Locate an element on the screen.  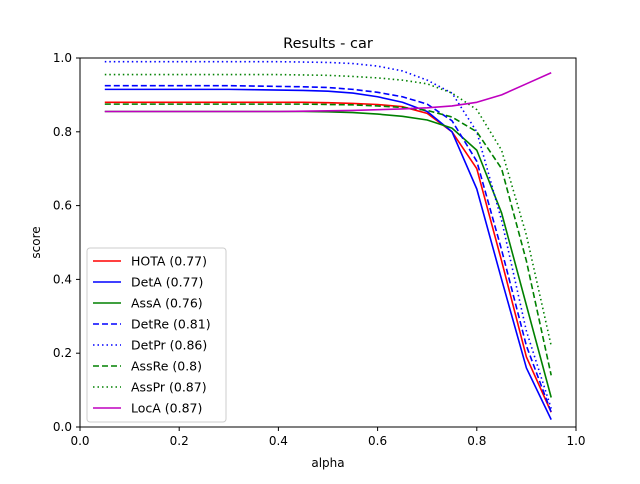
chart-title: Results - car is located at coordinates (328, 44).